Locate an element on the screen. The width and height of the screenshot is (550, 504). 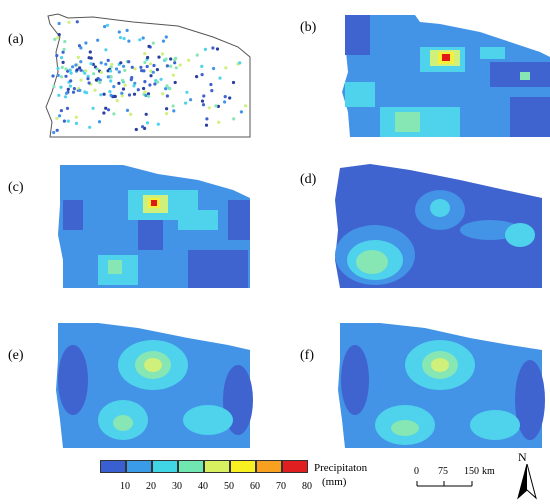
precip-grid-b is located at coordinates (446, 76).